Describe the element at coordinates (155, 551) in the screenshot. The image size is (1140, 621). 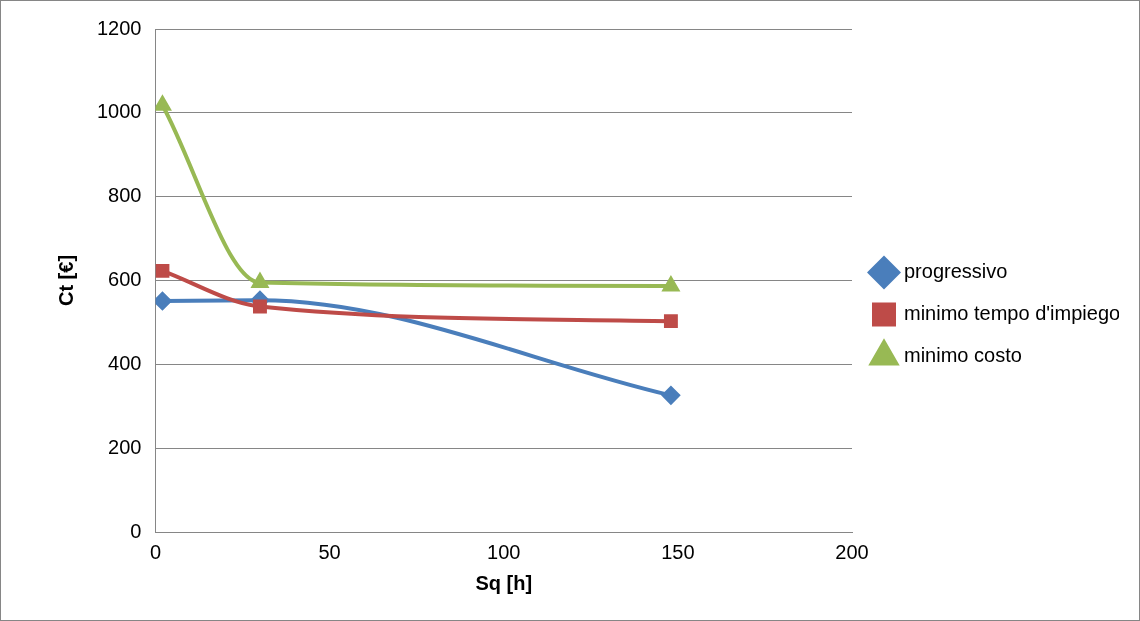
I see `x-tick-label: 0` at that location.